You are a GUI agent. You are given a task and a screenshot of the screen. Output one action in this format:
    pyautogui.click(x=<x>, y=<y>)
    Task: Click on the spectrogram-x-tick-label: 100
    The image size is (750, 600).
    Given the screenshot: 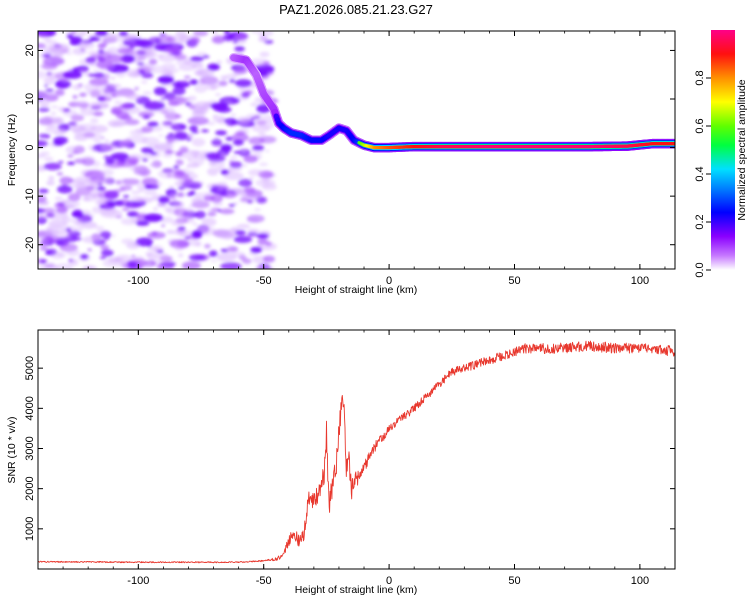 What is the action you would take?
    pyautogui.click(x=640, y=281)
    